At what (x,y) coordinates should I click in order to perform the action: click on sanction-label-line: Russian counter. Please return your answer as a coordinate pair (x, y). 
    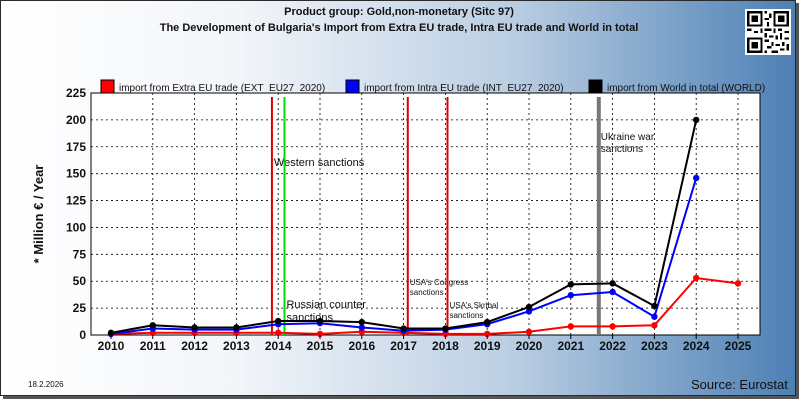
    Looking at the image, I should click on (326, 305).